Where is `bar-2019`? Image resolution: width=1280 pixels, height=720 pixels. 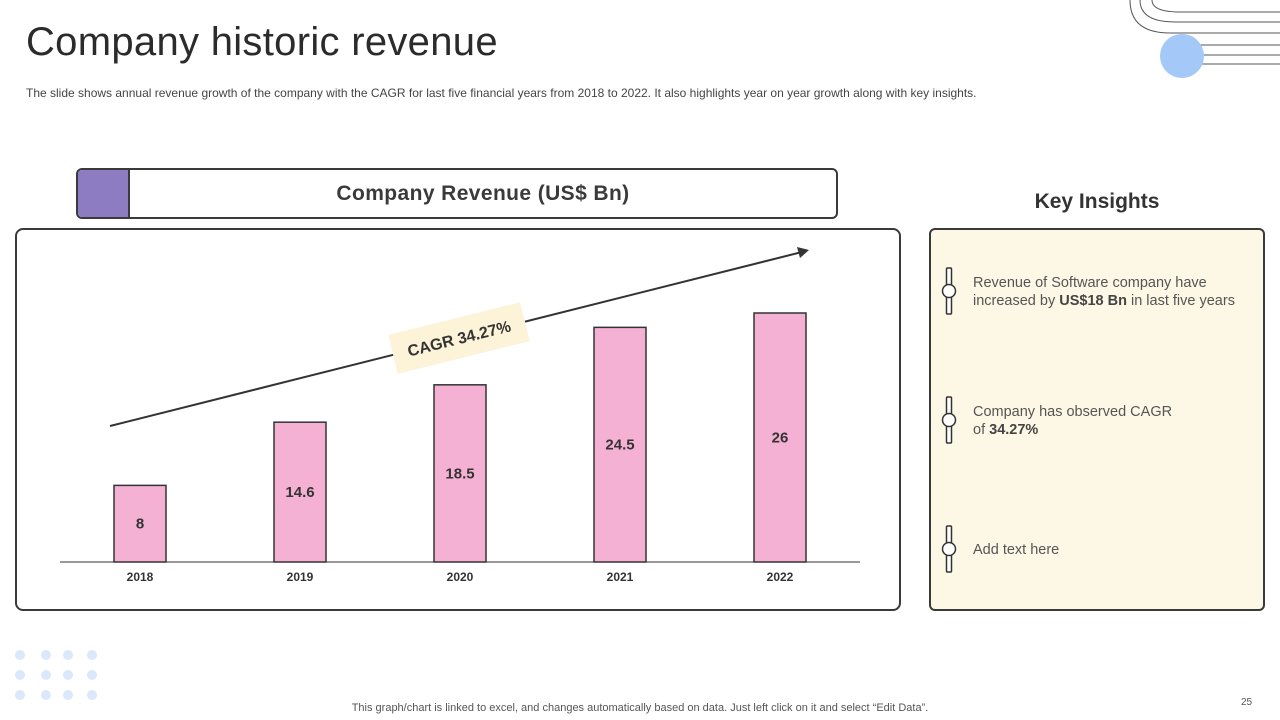
bar-2019 is located at coordinates (300, 492).